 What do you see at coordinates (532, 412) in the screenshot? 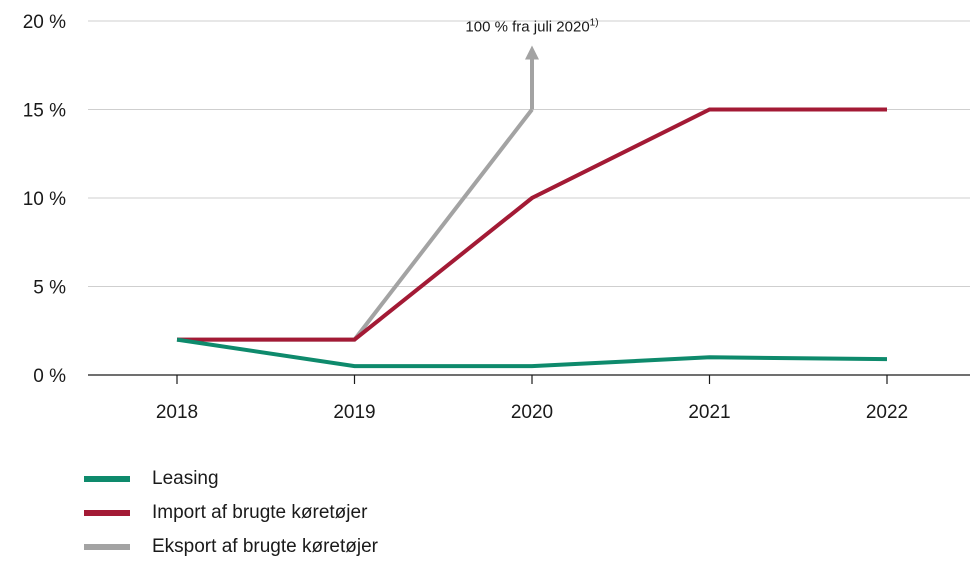
I see `x-tick-label: 2020` at bounding box center [532, 412].